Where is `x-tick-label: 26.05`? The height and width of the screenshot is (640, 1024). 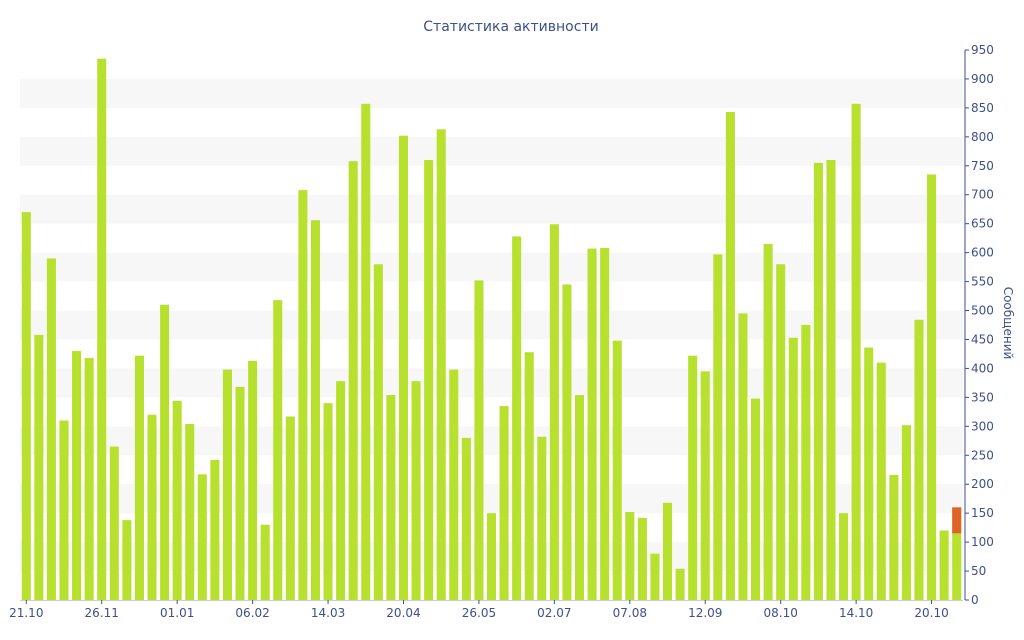 x-tick-label: 26.05 is located at coordinates (479, 613).